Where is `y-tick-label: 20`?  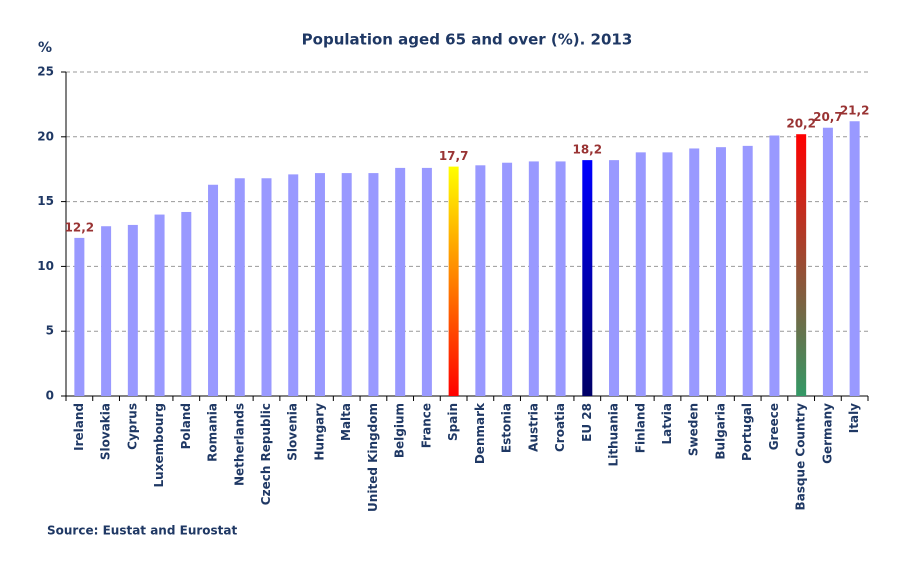 y-tick-label: 20 is located at coordinates (45, 136).